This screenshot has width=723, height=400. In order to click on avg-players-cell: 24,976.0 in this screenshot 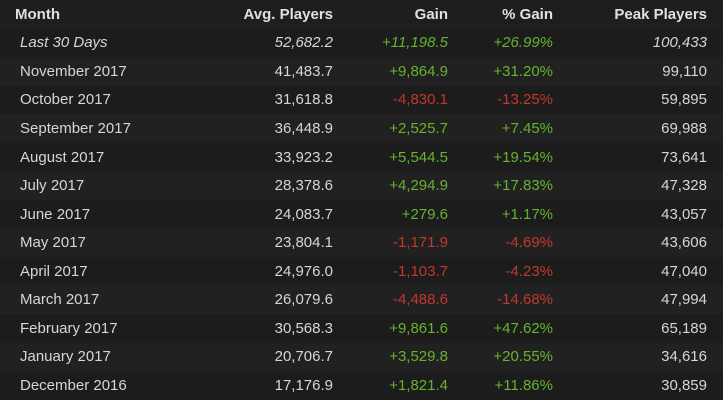, I will do `click(264, 271)`.